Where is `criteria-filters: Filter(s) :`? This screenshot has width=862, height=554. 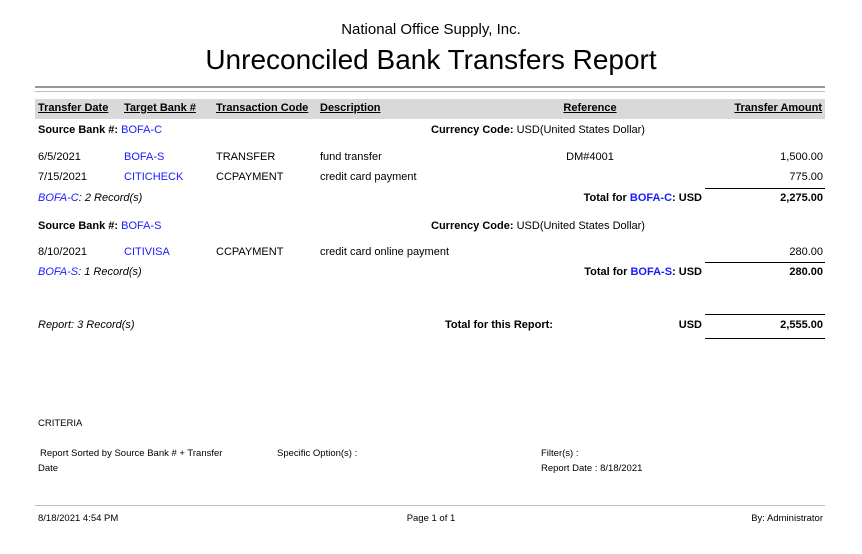 criteria-filters: Filter(s) : is located at coordinates (560, 453).